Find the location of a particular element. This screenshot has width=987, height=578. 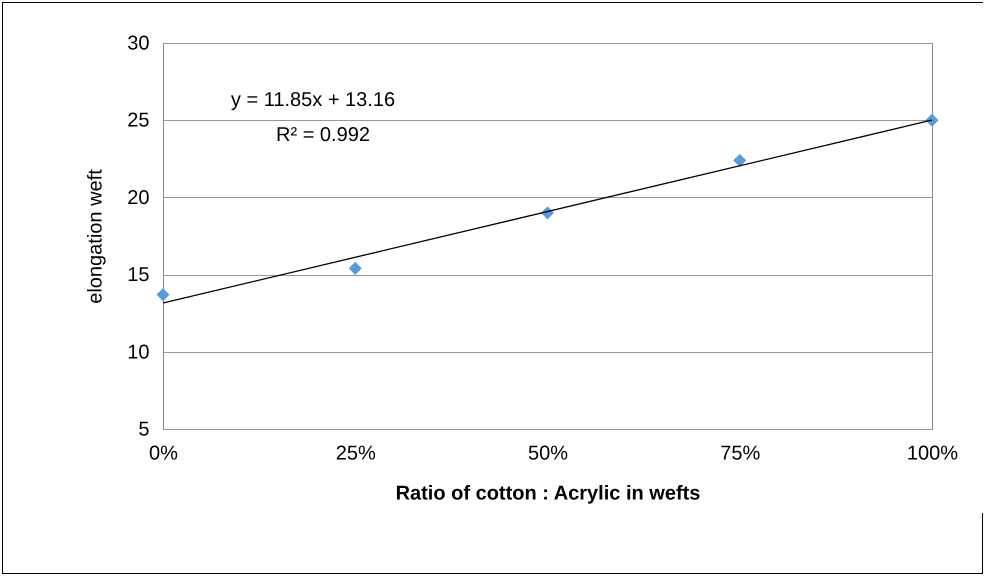

y-tick-label: 20 is located at coordinates (138, 197).